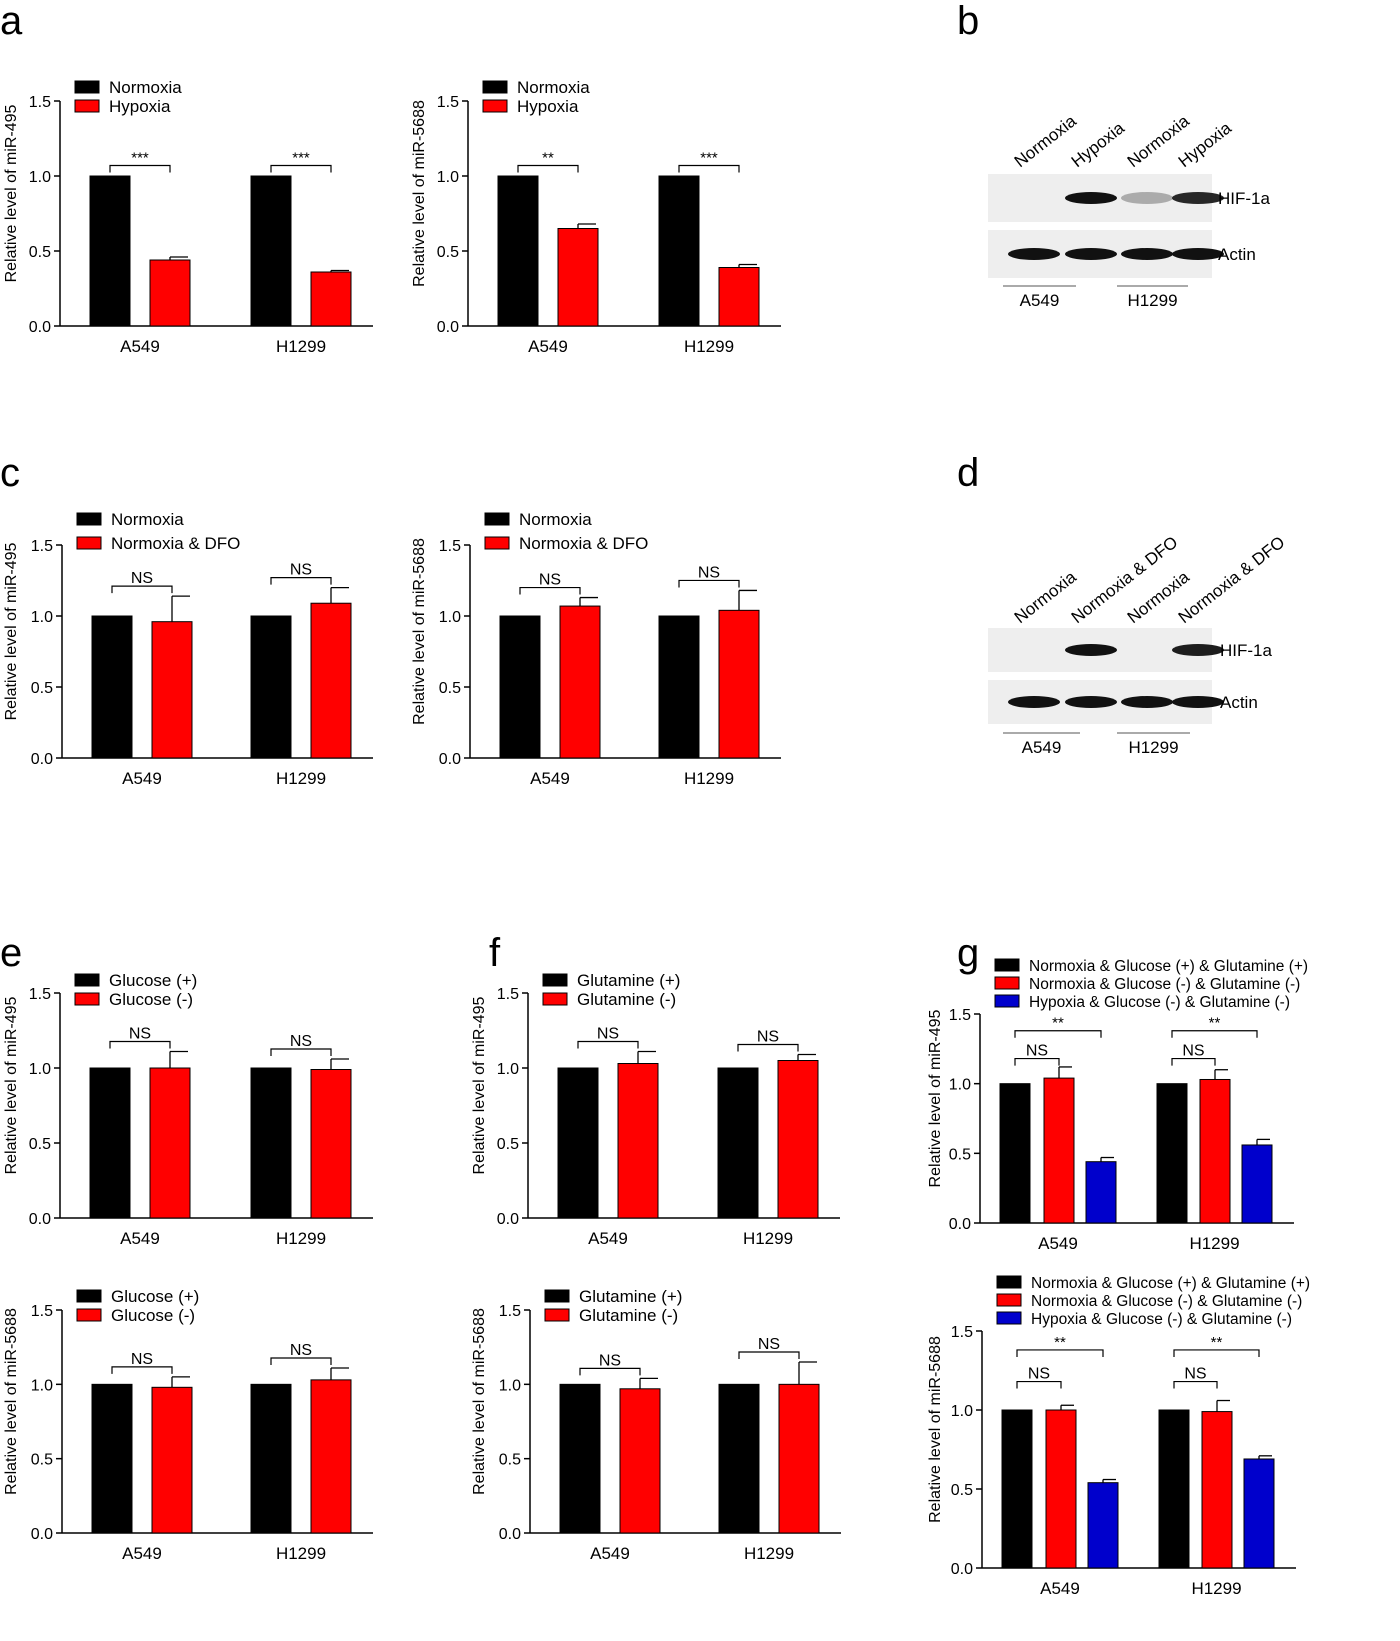 This screenshot has width=1400, height=1641. Describe the element at coordinates (11, 953) in the screenshot. I see `panel-letter-e: e` at that location.